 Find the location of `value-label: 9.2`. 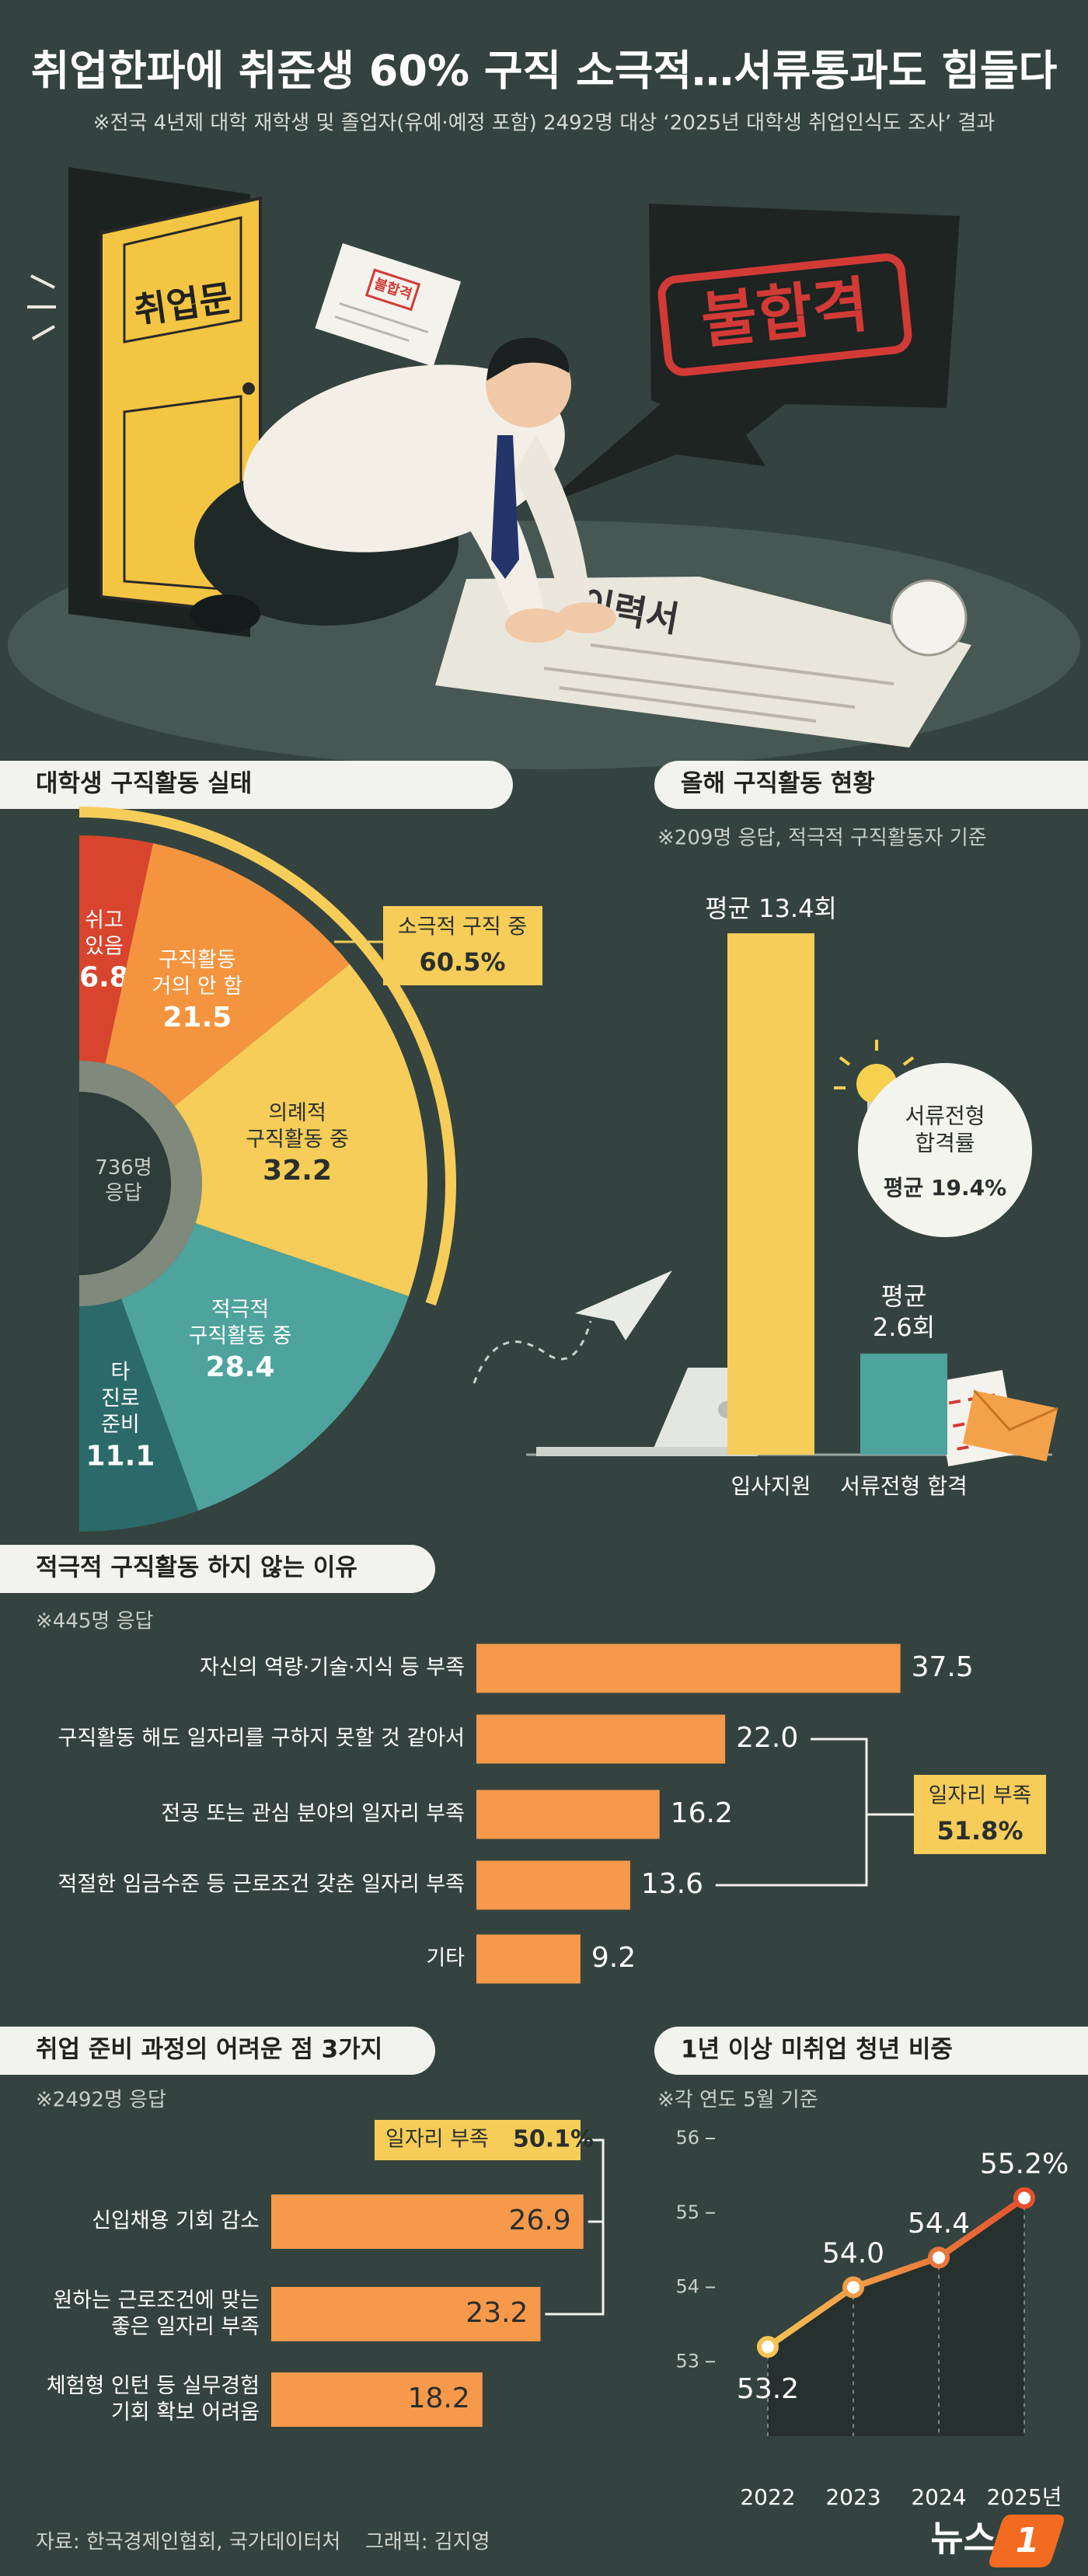

value-label: 9.2 is located at coordinates (613, 1958).